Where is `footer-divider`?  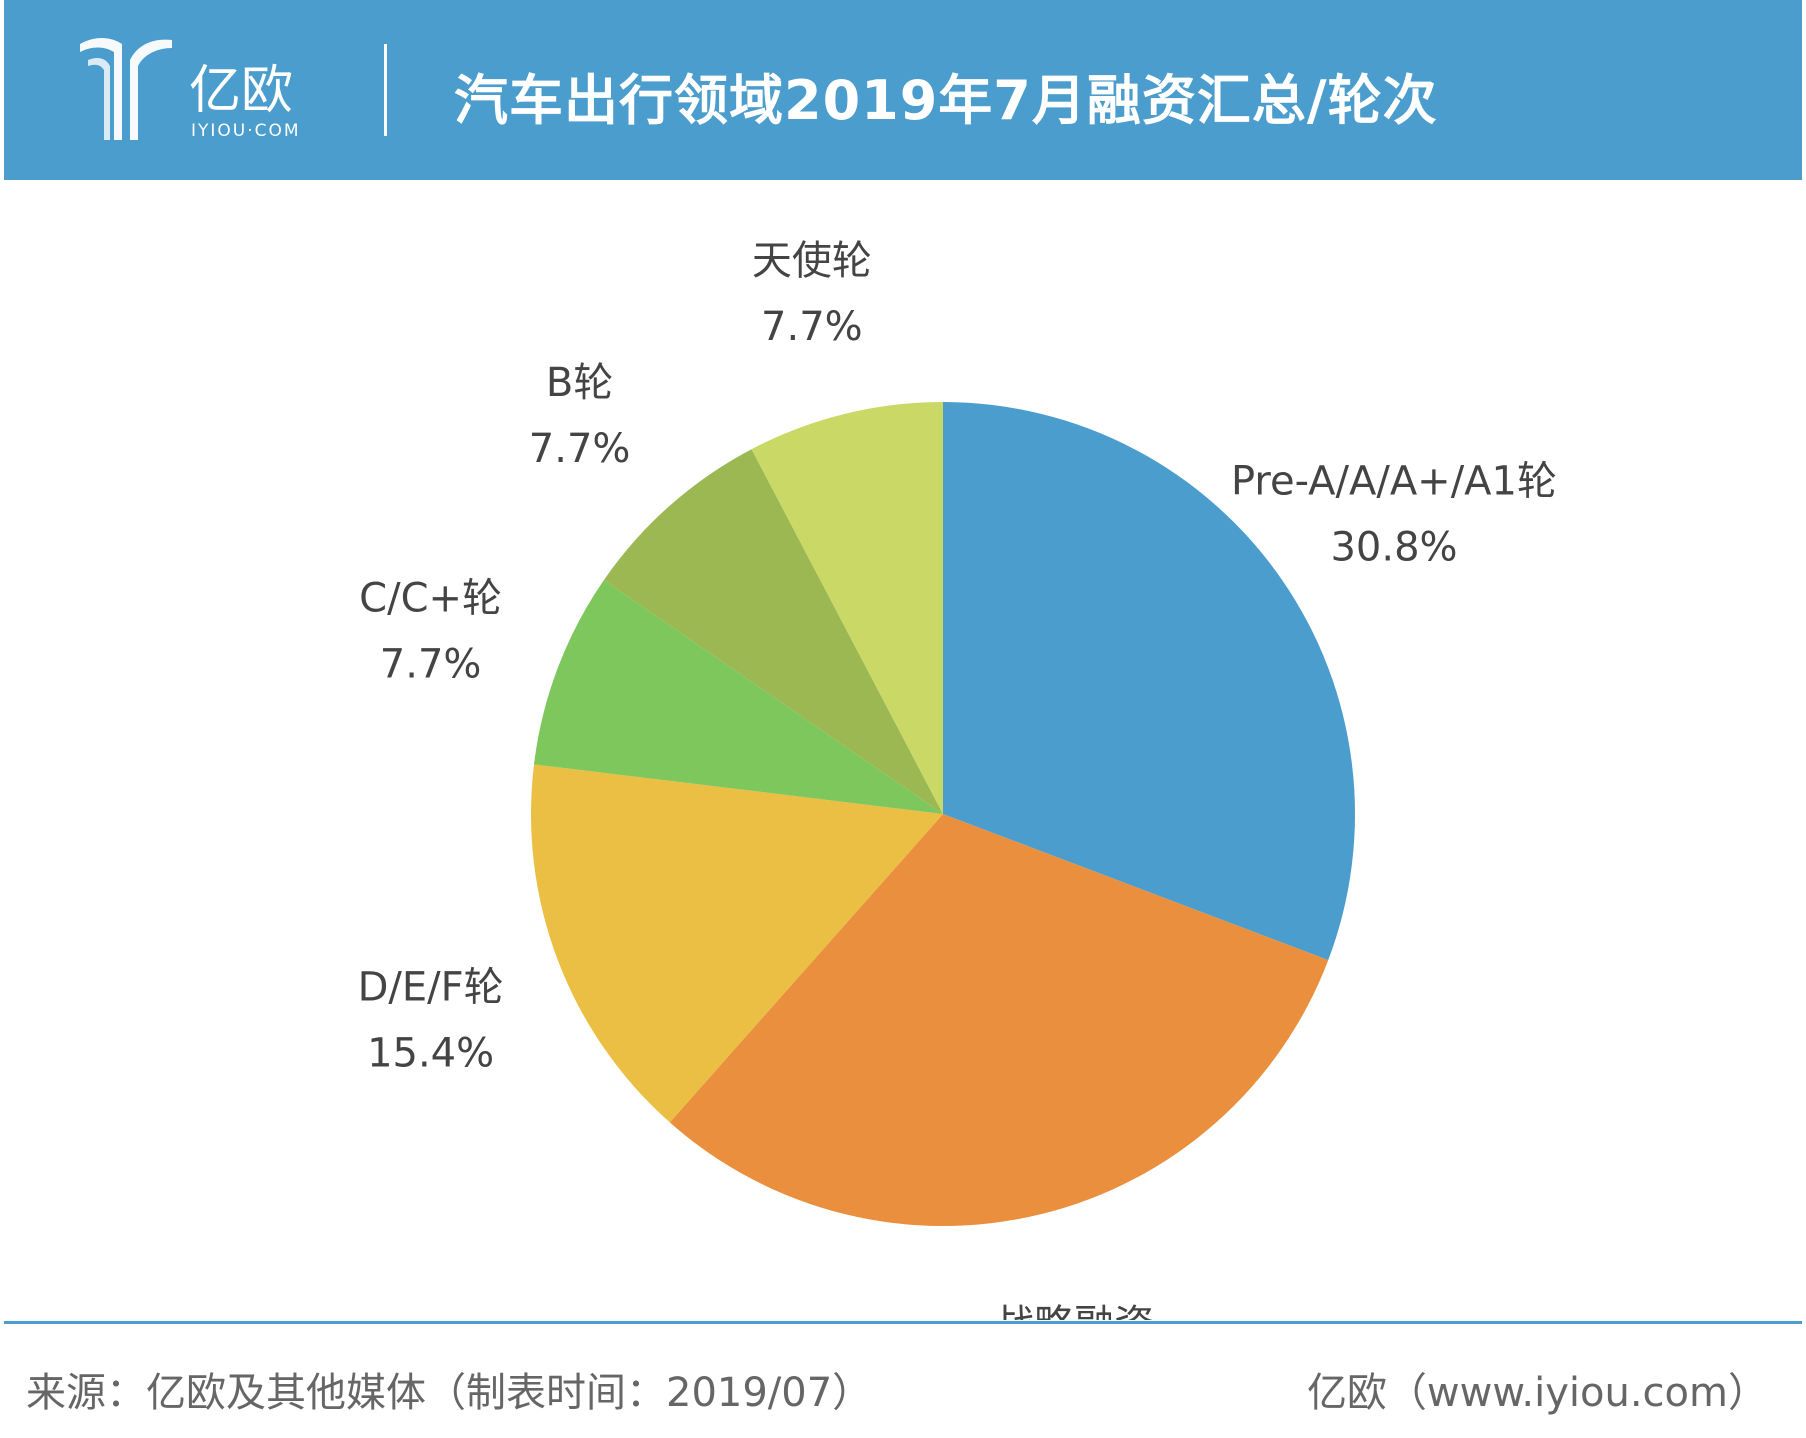
footer-divider is located at coordinates (903, 1322).